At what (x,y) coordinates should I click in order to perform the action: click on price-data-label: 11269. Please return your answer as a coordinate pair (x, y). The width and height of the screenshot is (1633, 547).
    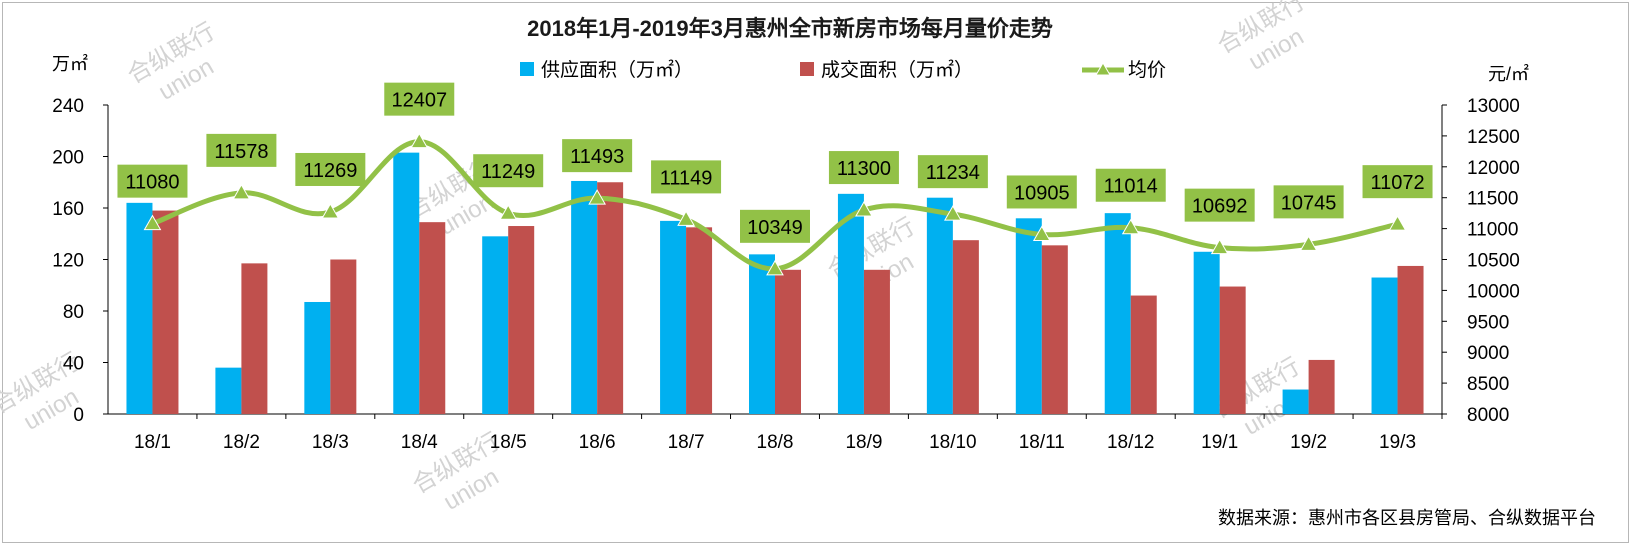
    Looking at the image, I should click on (330, 171).